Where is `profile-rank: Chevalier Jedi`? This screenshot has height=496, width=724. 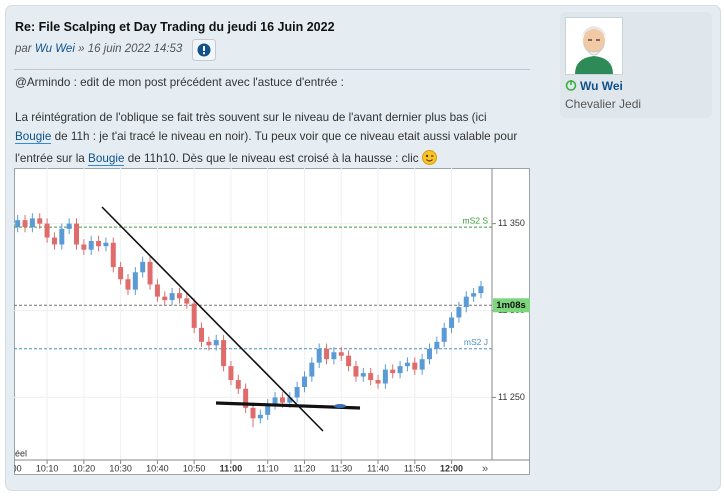
profile-rank: Chevalier Jedi is located at coordinates (603, 104).